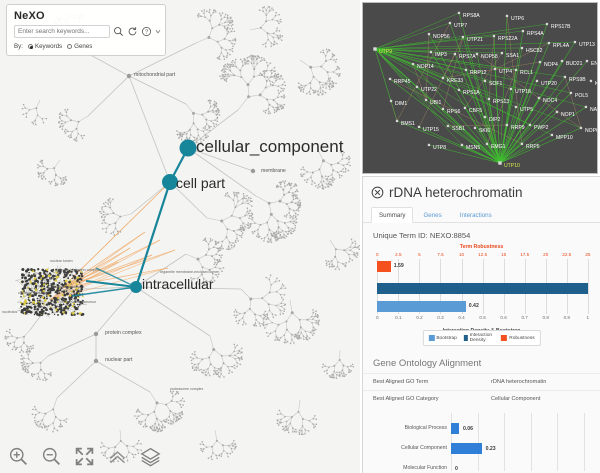  Describe the element at coordinates (455, 81) in the screenshot. I see `gene-label: KRE33` at that location.